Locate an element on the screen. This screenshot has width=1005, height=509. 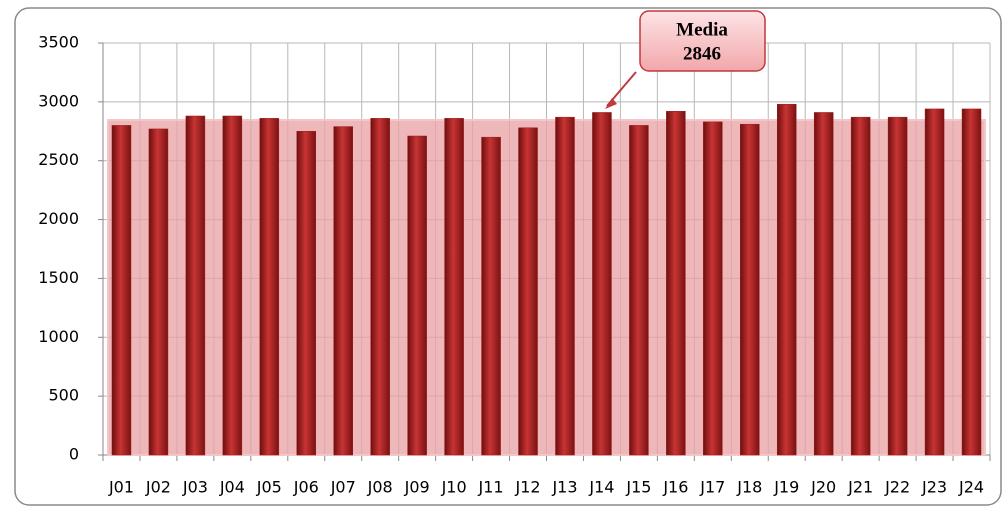
y-tick-label: 3500 is located at coordinates (58, 42).